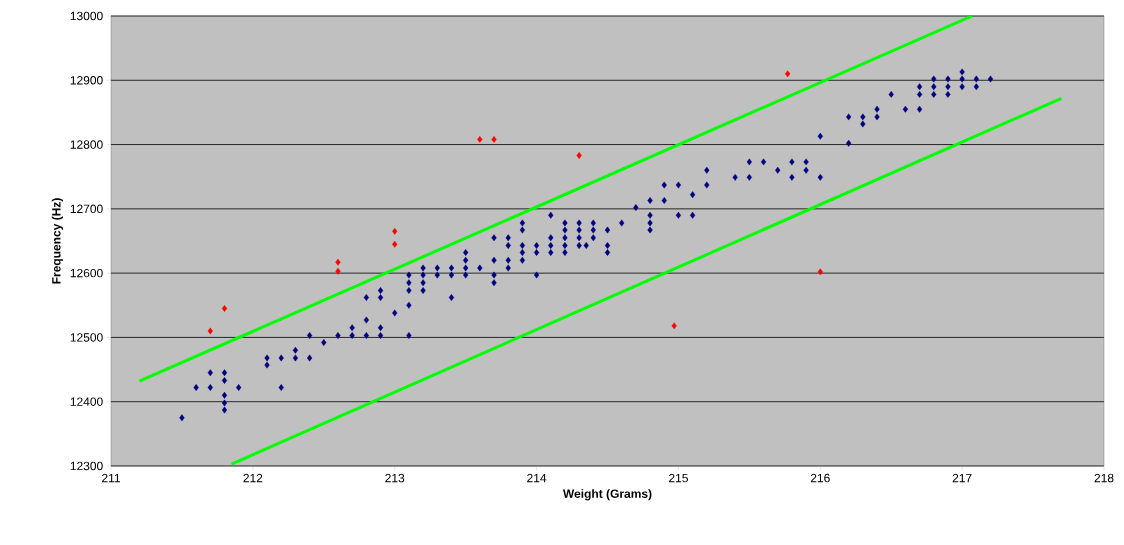  I want to click on x-tick-label: 213, so click(395, 478).